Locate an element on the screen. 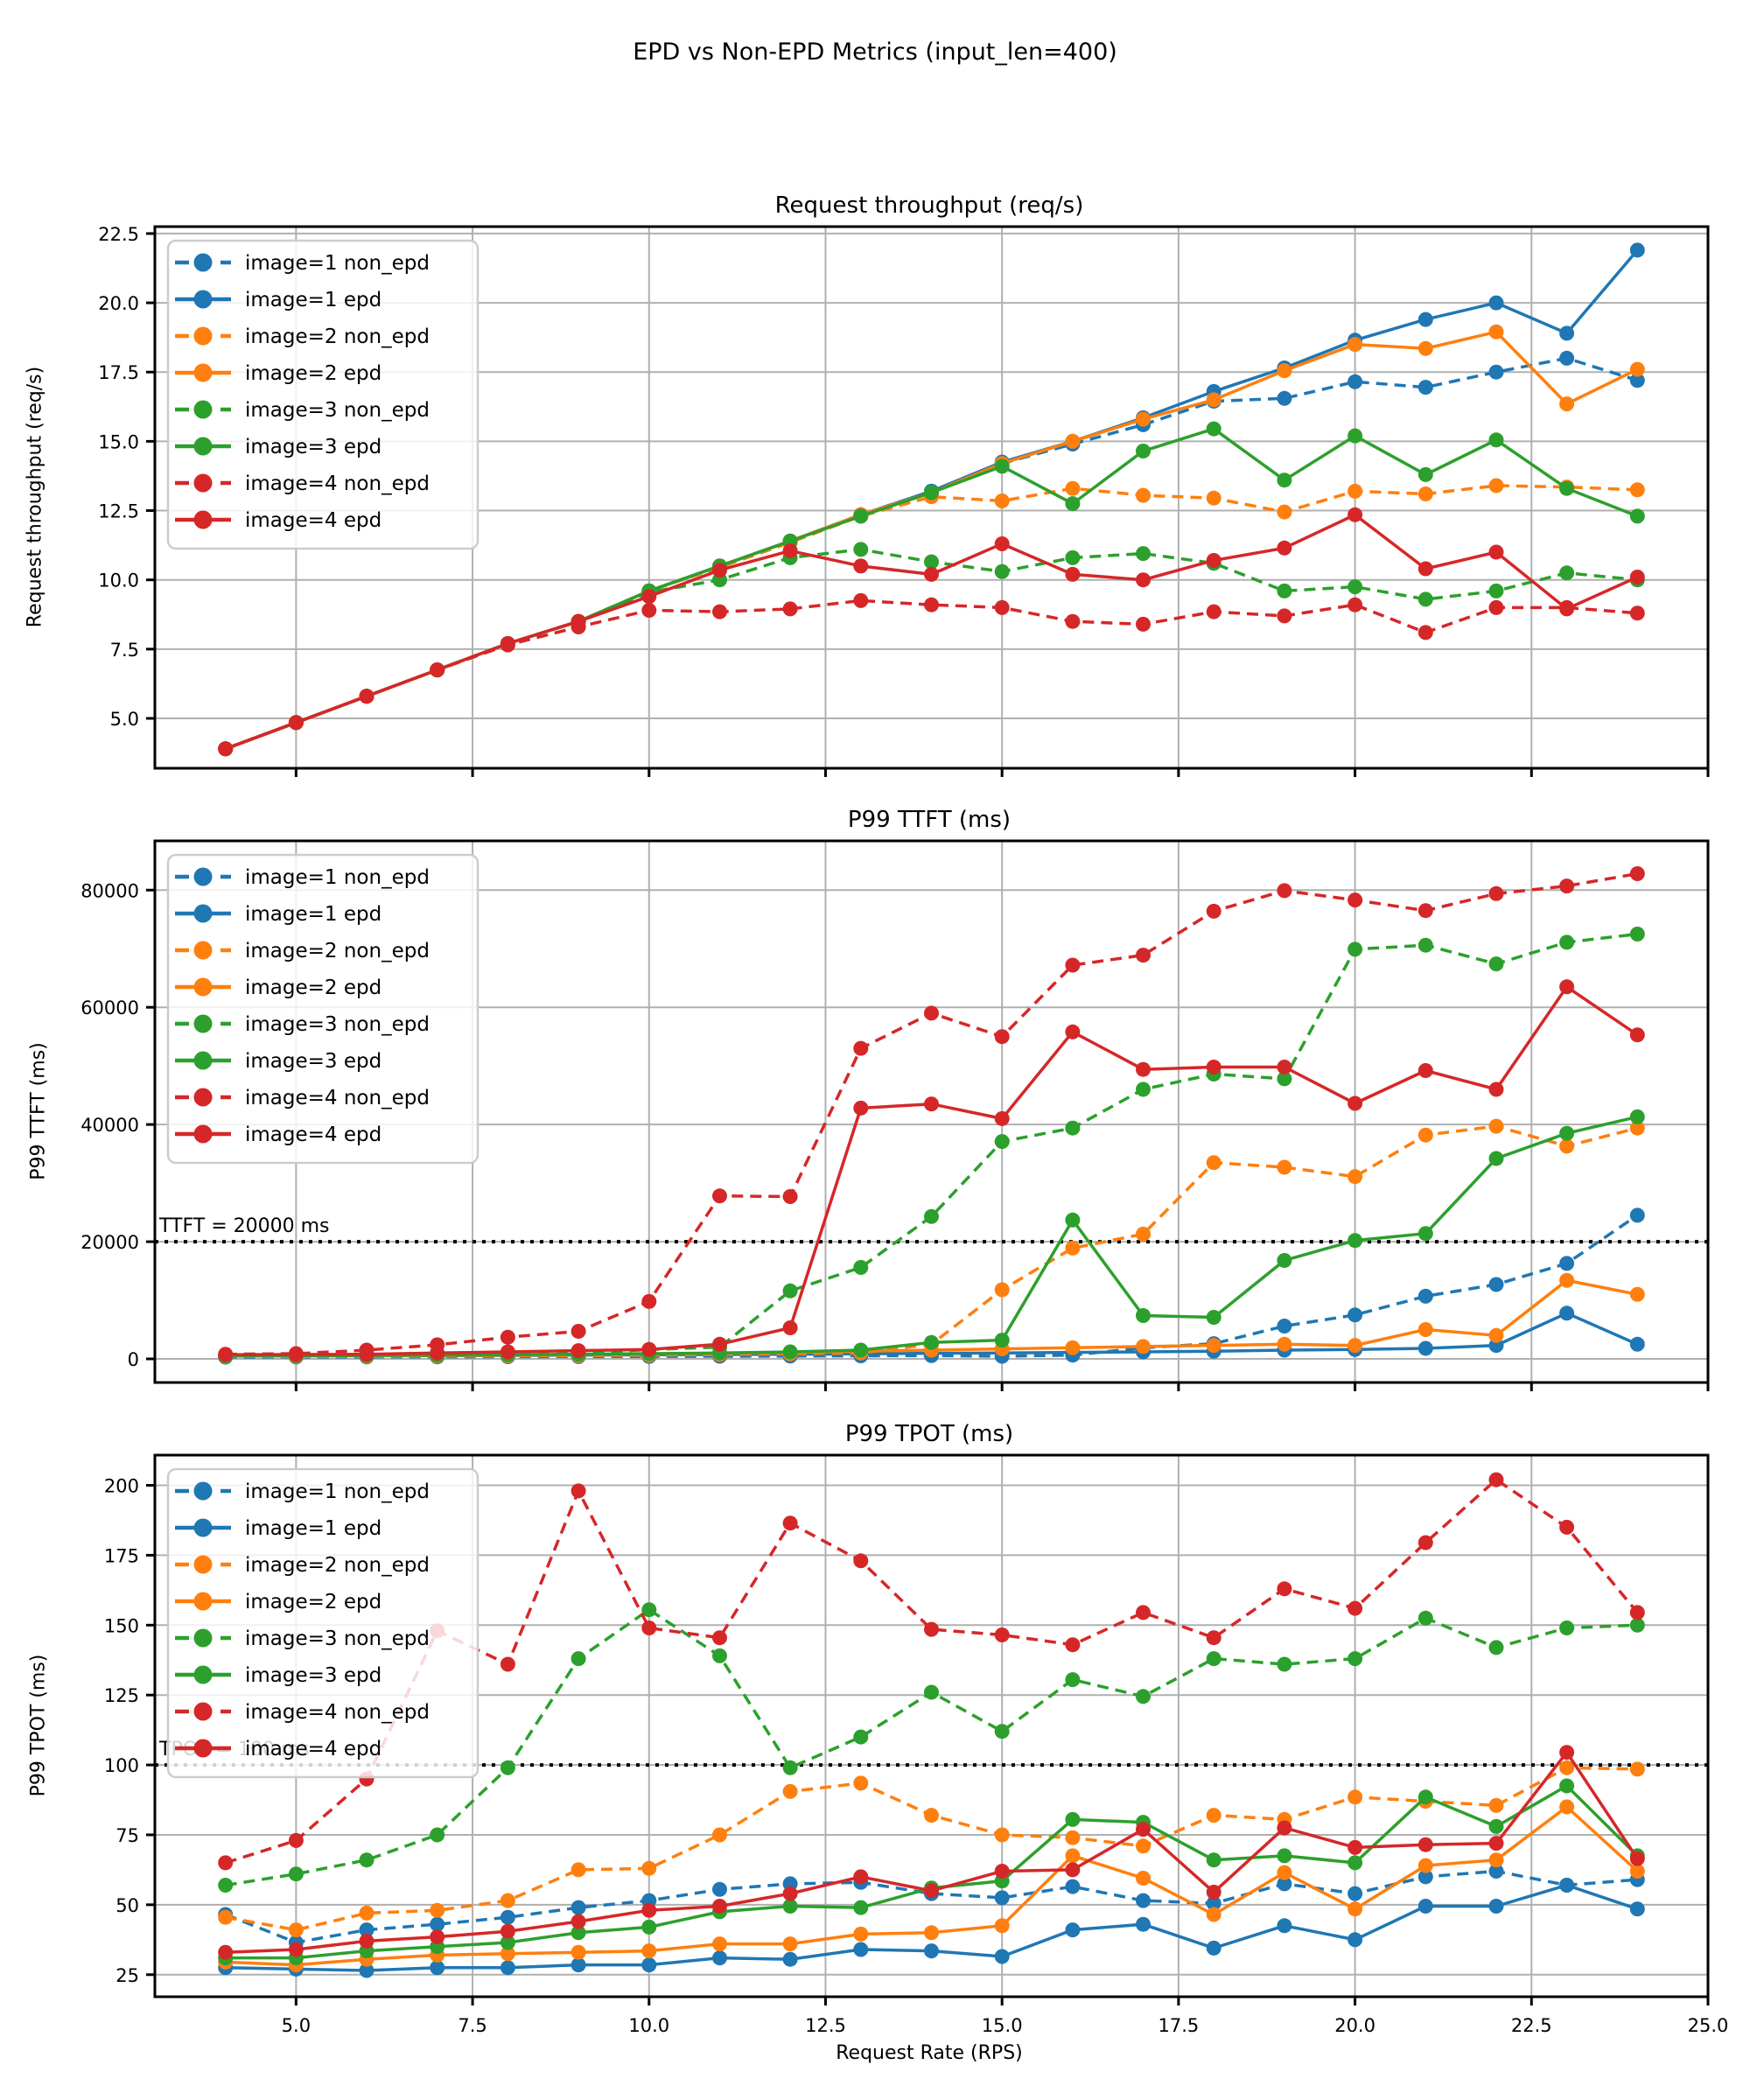 The image size is (1750, 2100). svg-text: 125 is located at coordinates (121, 1695).